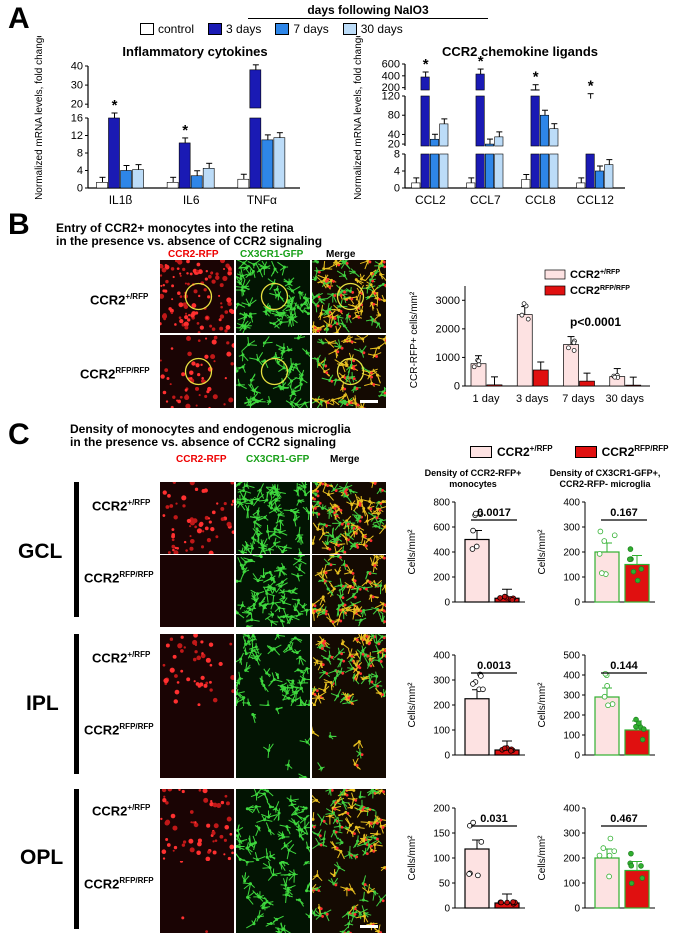 Image resolution: width=675 pixels, height=935 pixels. I want to click on a-right-star: *, so click(591, 86).